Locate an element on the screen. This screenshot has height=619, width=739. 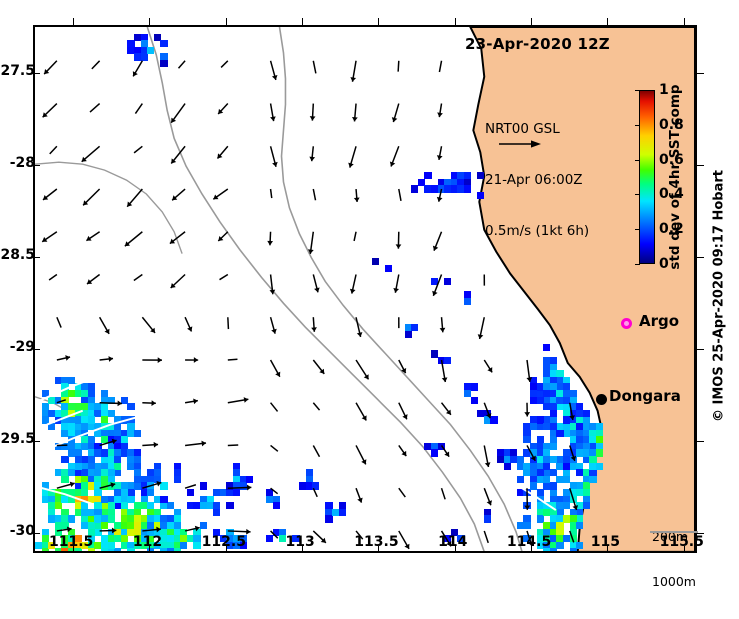
y-tick-label: -28.5 is located at coordinates (17, 255).